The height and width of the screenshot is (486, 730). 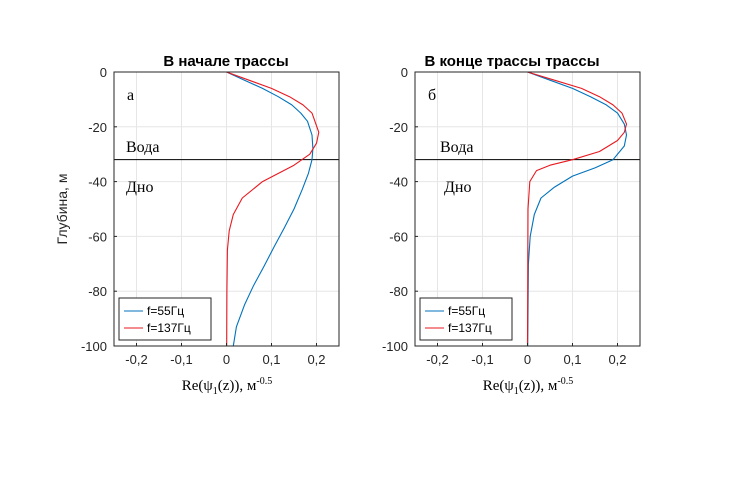 I want to click on panel-start-series, so click(x=273, y=209).